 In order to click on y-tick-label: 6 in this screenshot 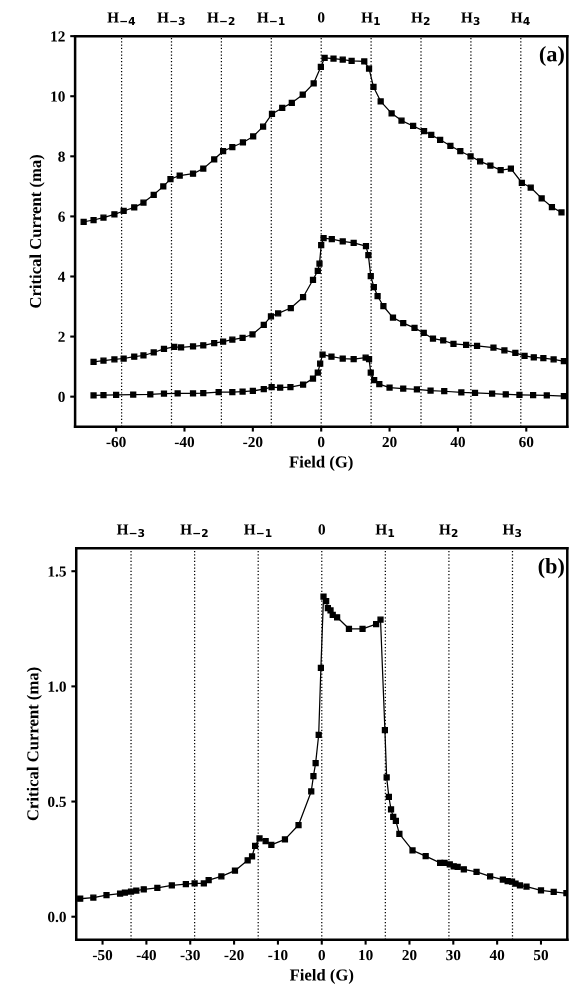, I will do `click(61, 216)`.